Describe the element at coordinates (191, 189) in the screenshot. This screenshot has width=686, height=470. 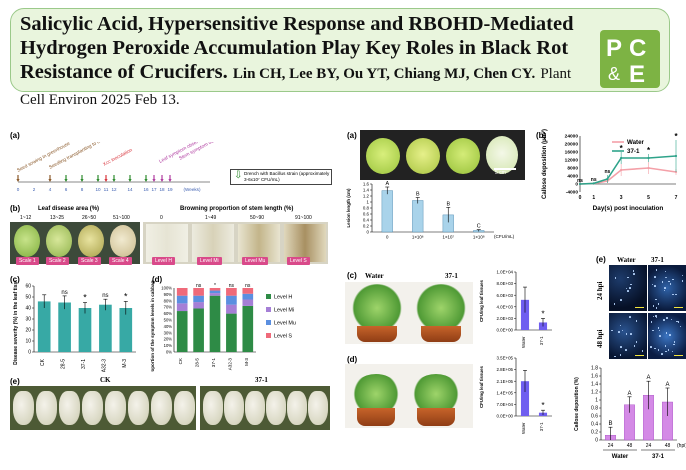
I see `timeline-tick-13: (Weeks)` at that location.